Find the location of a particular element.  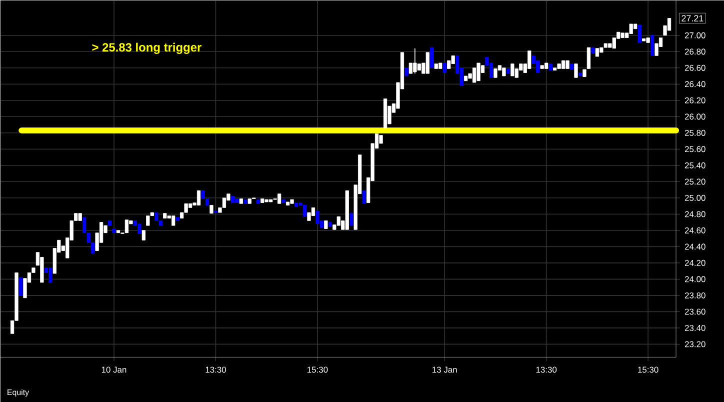

y-tick-label: 26.00 is located at coordinates (695, 117).